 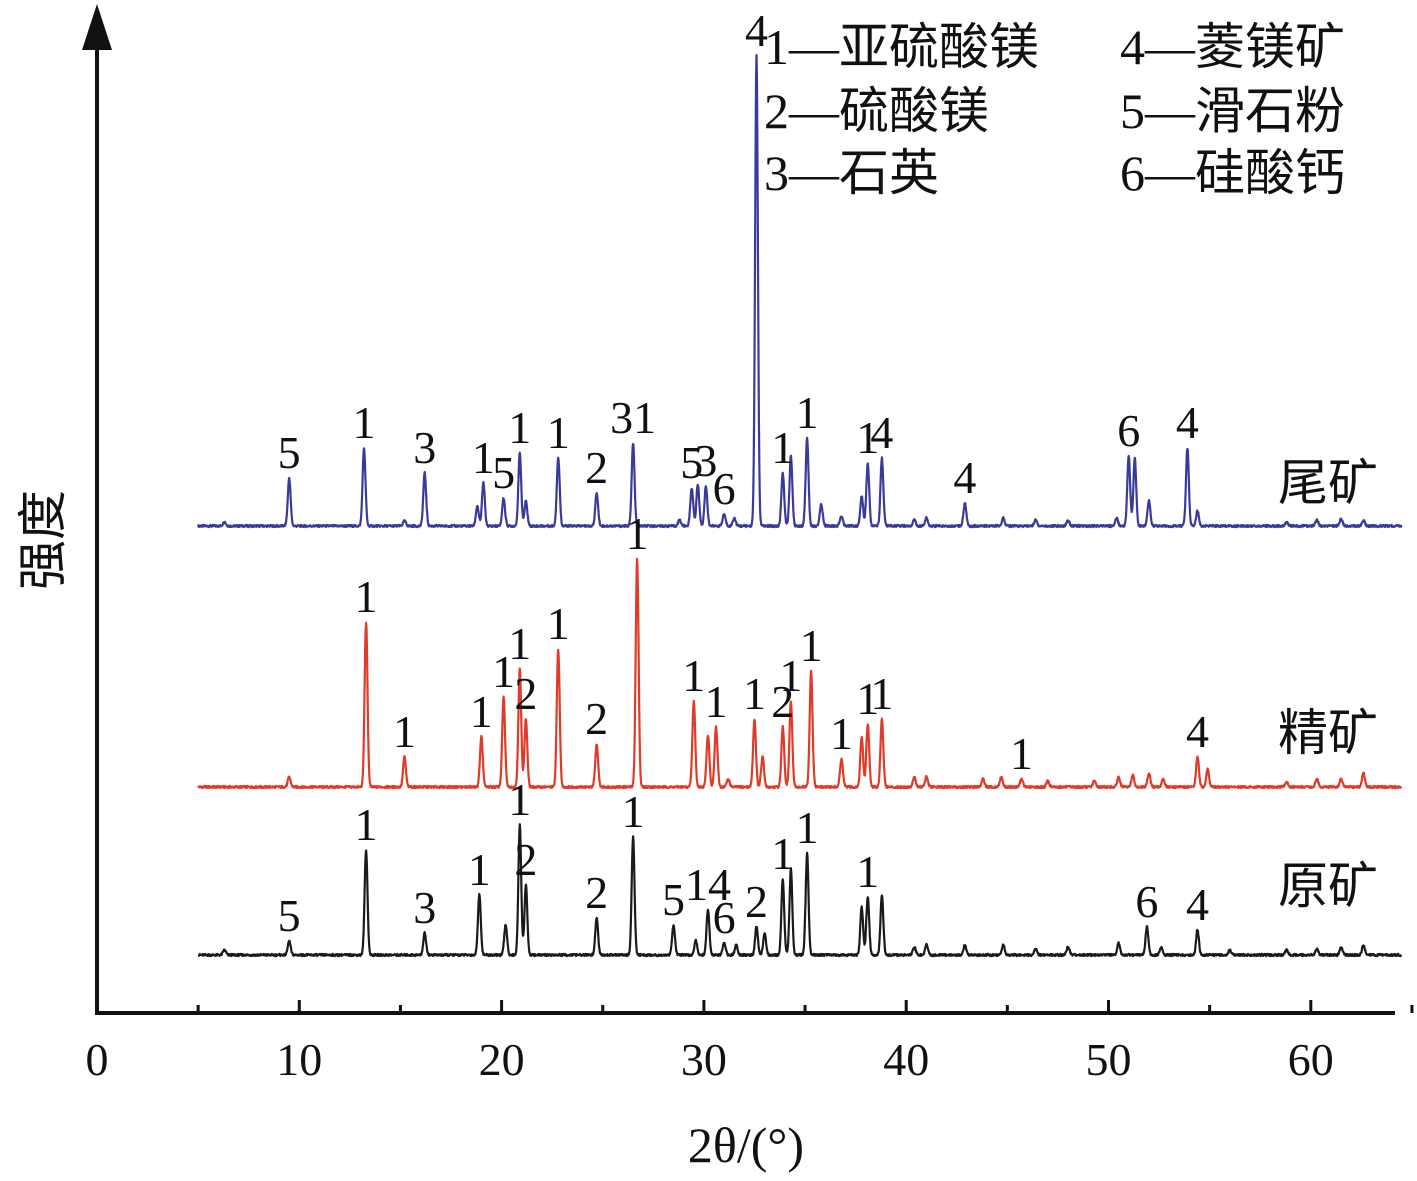 I want to click on x-ticks, so click(x=805, y=1006).